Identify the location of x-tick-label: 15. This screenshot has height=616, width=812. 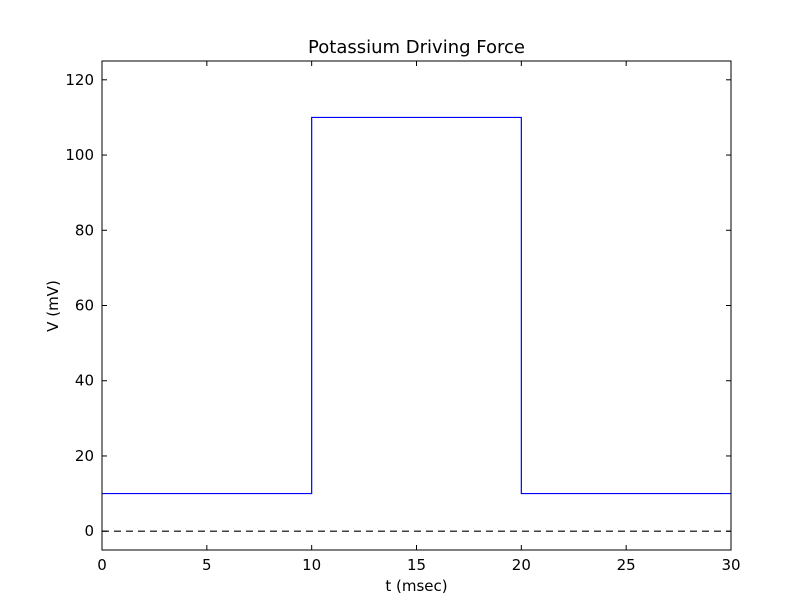
(416, 565).